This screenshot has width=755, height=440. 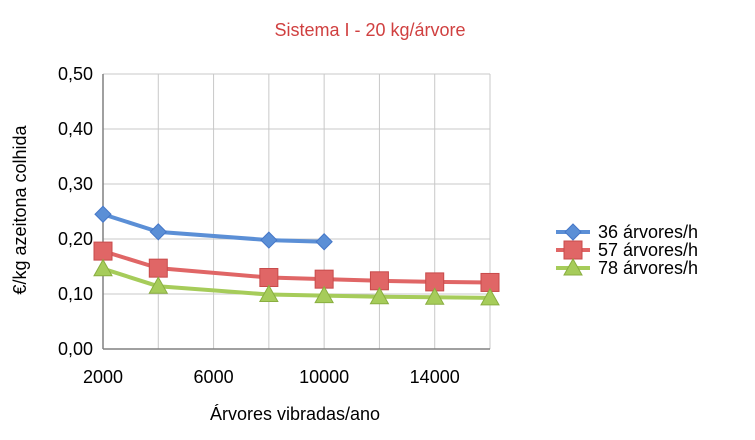 I want to click on y-axis-label: €/kg azeitona colhida, so click(x=20, y=209).